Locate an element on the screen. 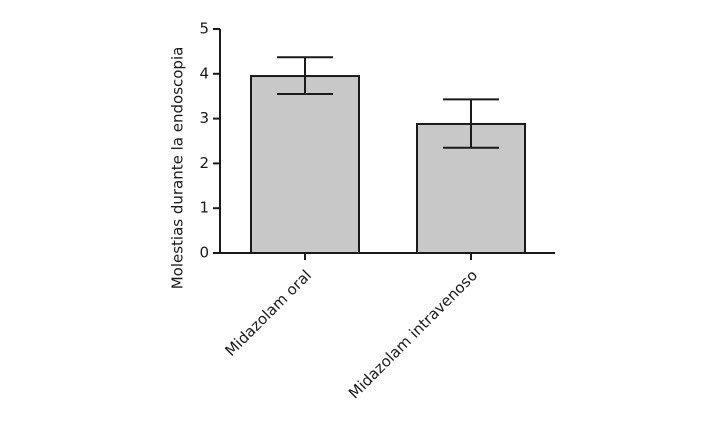  x-category-label: Midazolam intravenoso is located at coordinates (413, 334).